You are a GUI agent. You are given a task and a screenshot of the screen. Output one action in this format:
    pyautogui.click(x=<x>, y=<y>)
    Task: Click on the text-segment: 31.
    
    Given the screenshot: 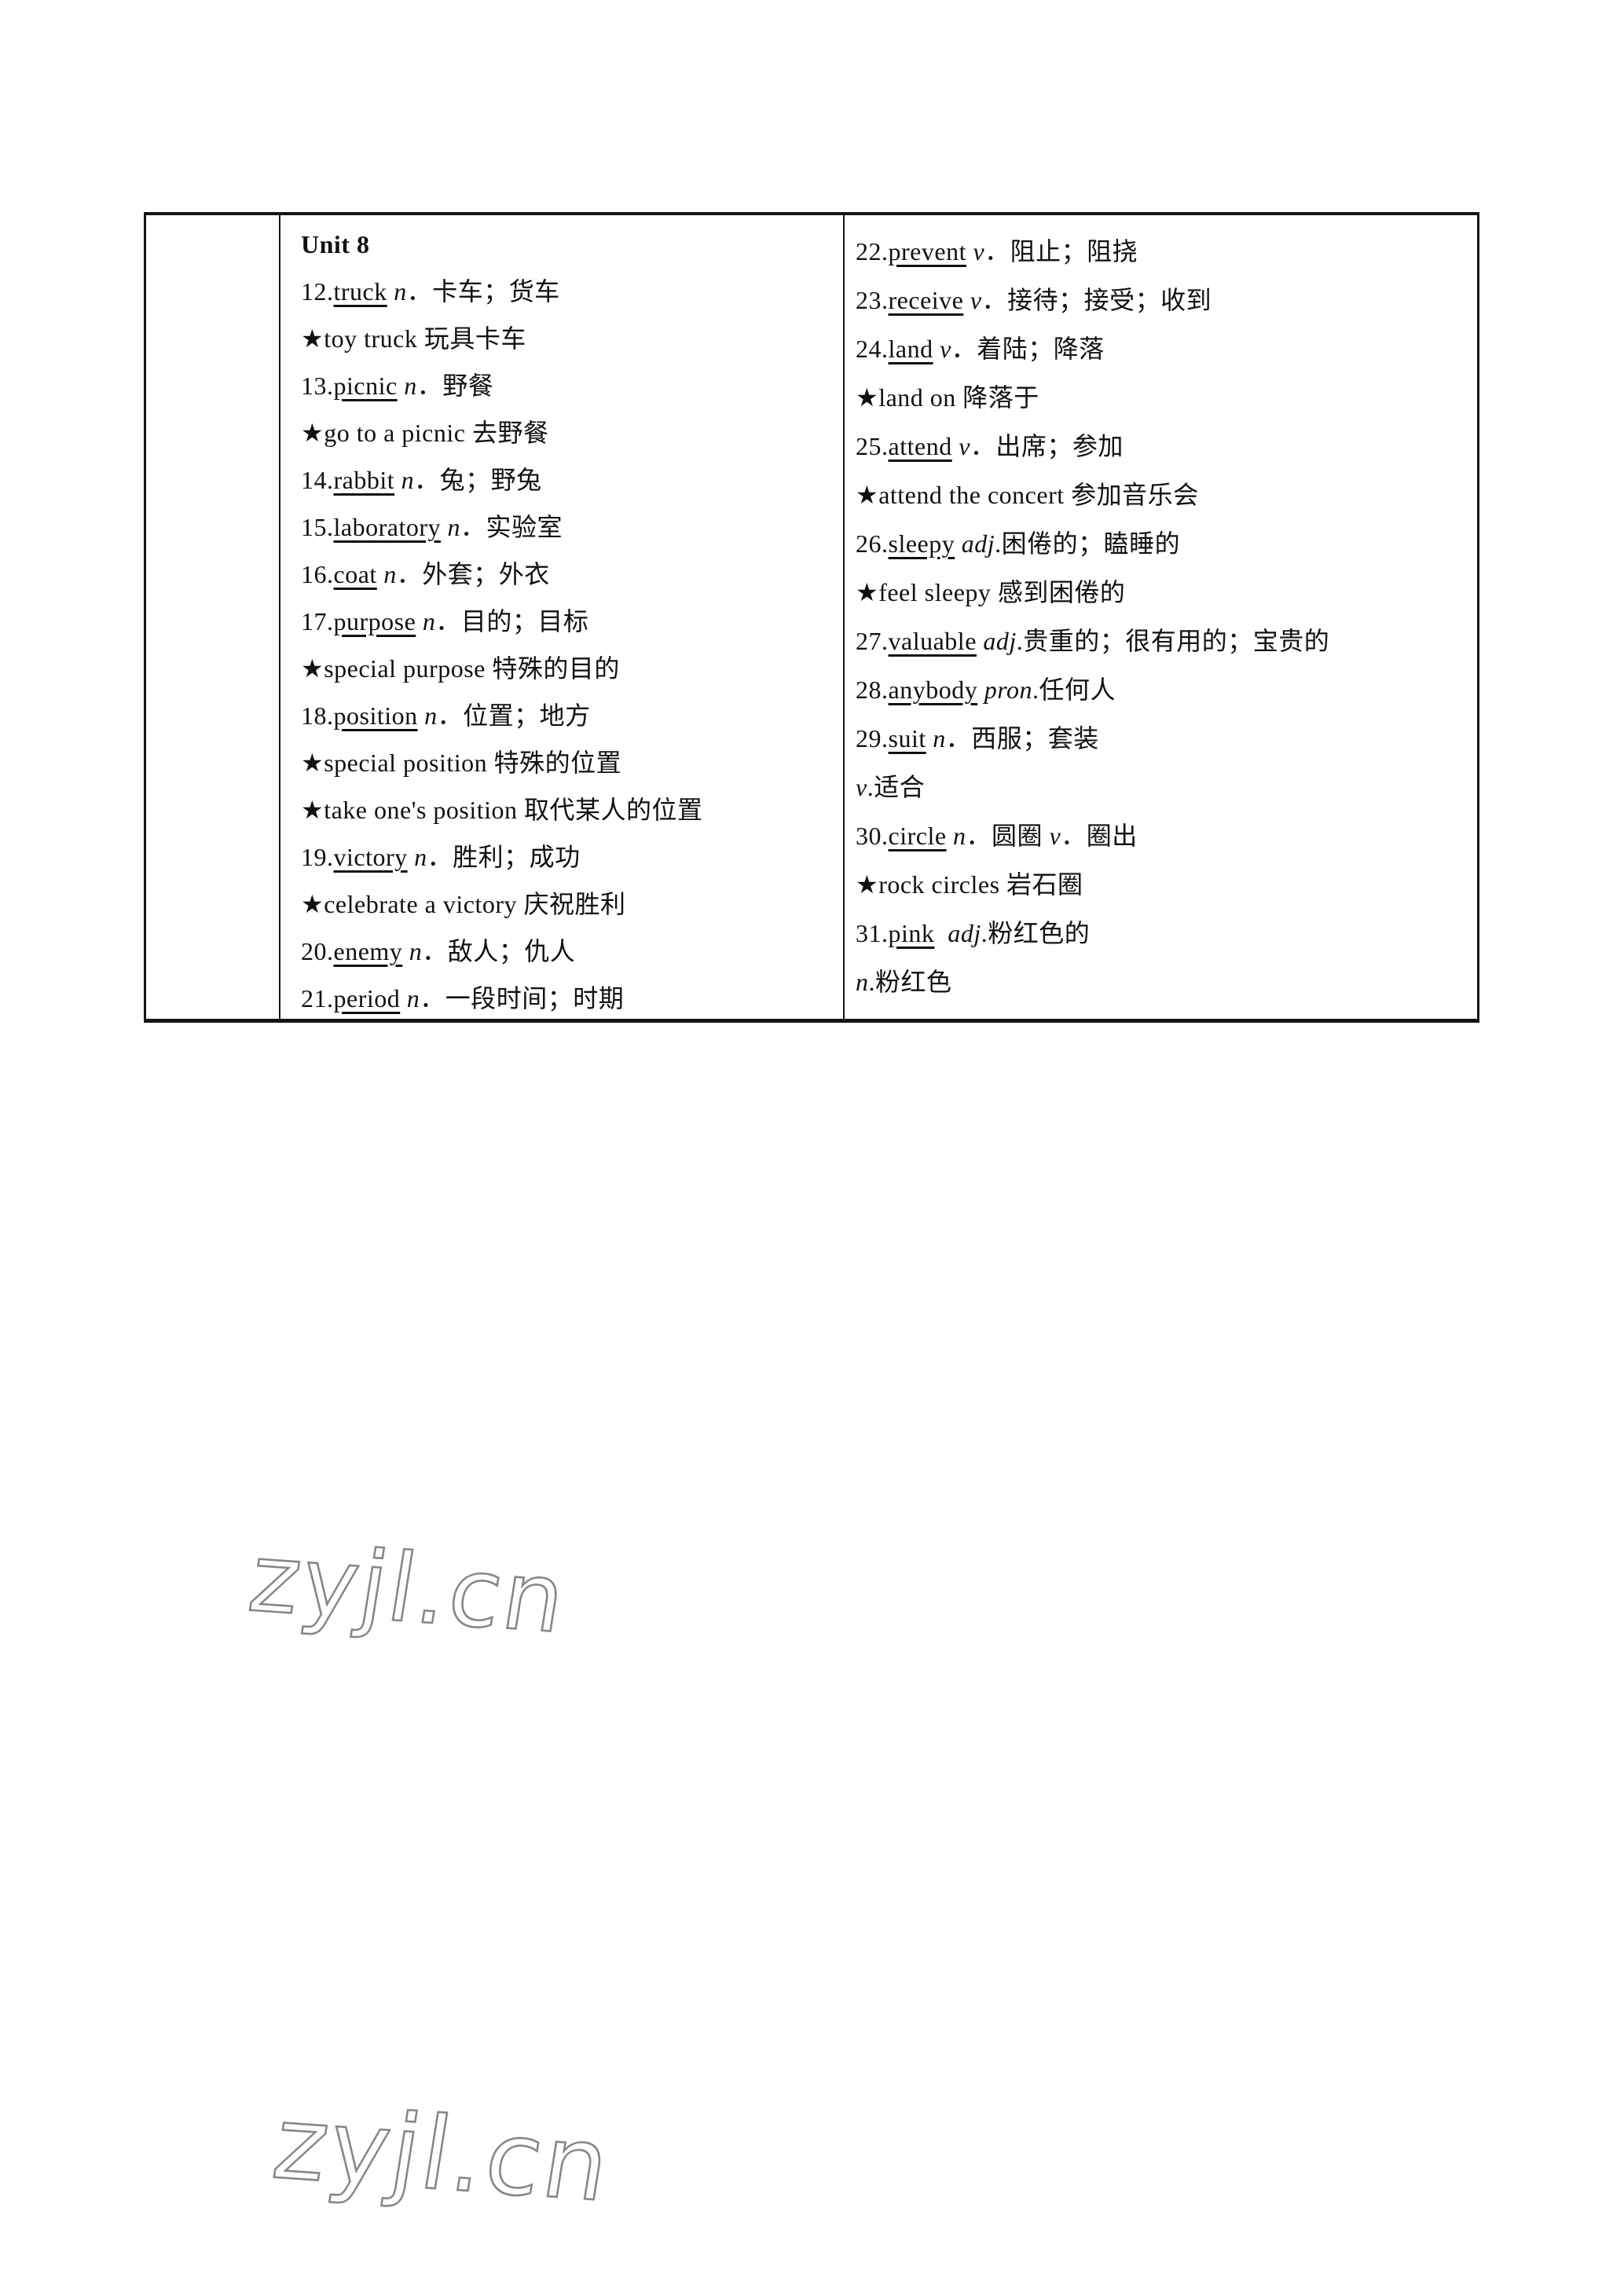 What is the action you would take?
    pyautogui.click(x=873, y=933)
    